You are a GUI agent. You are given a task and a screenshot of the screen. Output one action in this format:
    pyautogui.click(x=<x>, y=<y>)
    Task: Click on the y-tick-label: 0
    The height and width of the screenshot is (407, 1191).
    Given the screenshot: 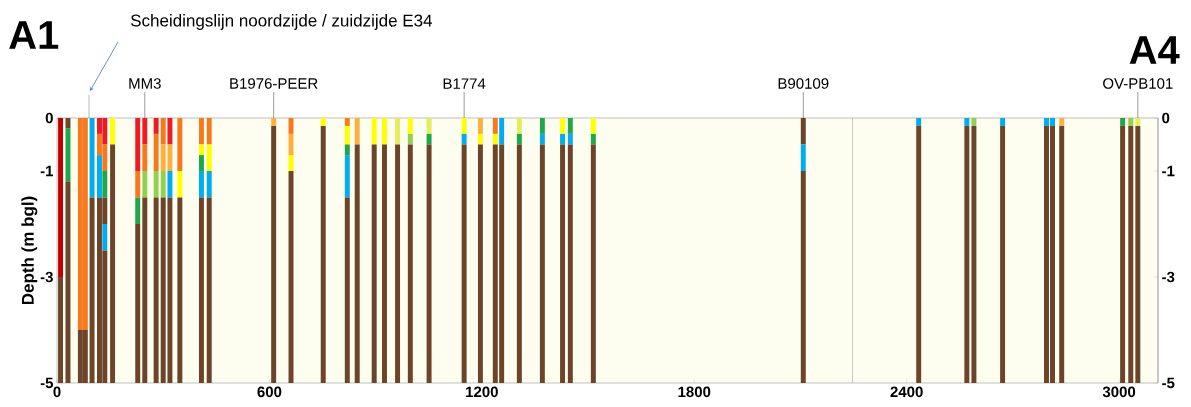 What is the action you would take?
    pyautogui.click(x=49, y=118)
    